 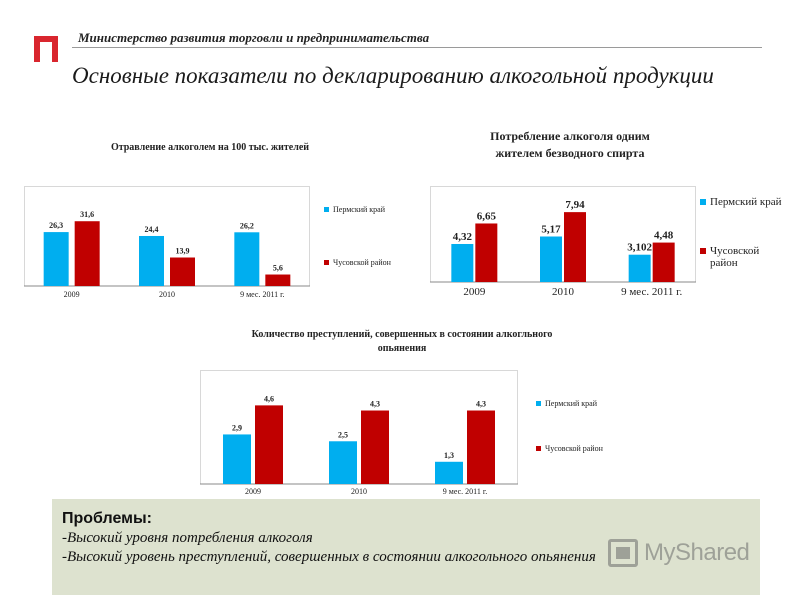 I want to click on data-label: 5,17, so click(x=551, y=230).